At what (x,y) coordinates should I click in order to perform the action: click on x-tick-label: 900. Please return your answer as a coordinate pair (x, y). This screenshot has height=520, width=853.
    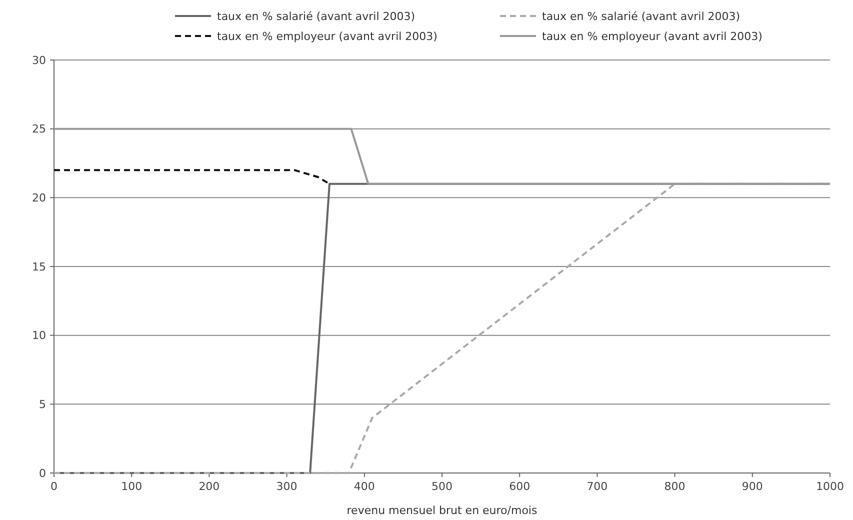
    Looking at the image, I should click on (752, 486).